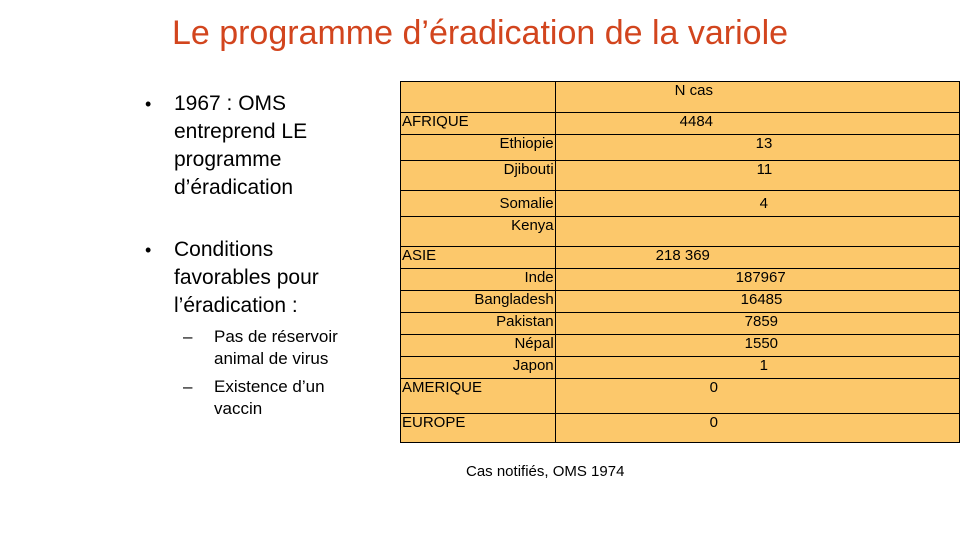 The height and width of the screenshot is (540, 960). Describe the element at coordinates (478, 428) in the screenshot. I see `row-label: EUROPE` at that location.